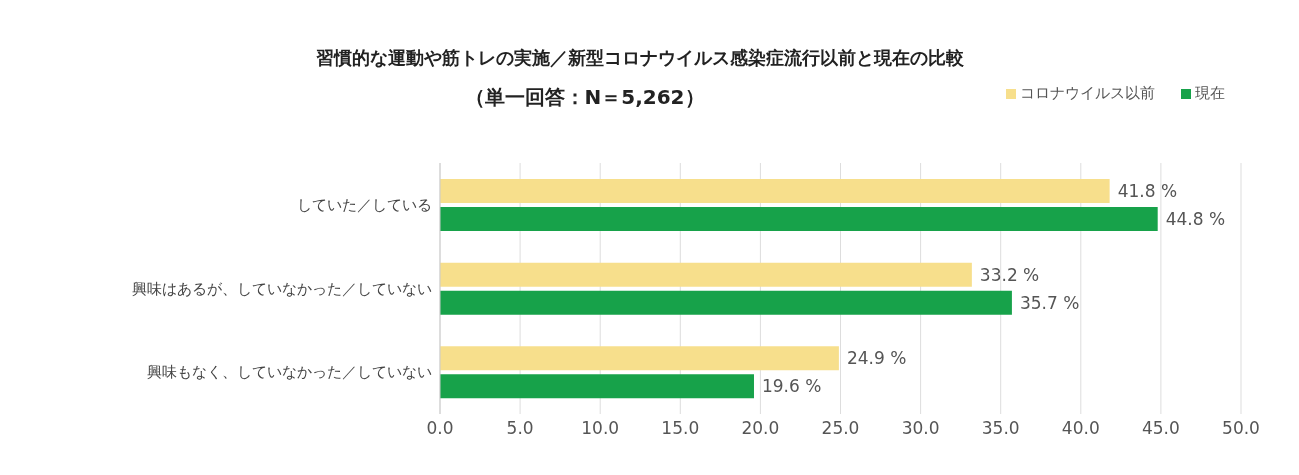 This screenshot has height=475, width=1299. Describe the element at coordinates (791, 386) in the screenshot. I see `data-label: 19.6 %` at that location.